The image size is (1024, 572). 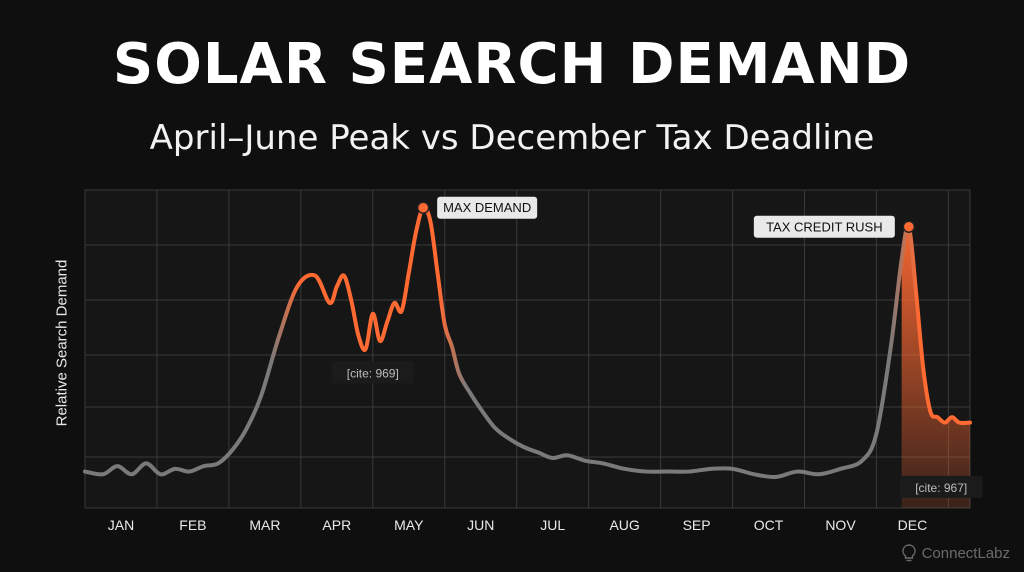 I want to click on x-tick-label: OCT, so click(x=769, y=525).